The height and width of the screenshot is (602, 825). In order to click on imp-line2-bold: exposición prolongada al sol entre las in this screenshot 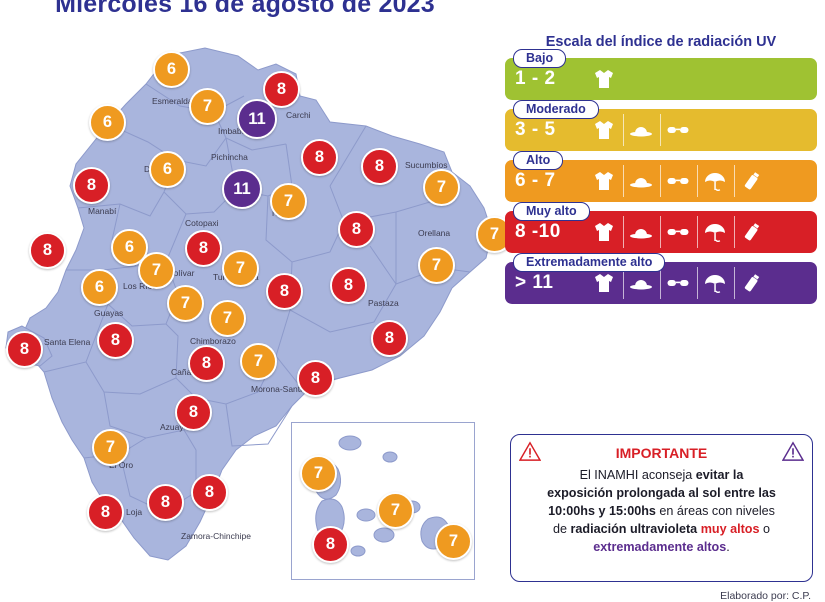, I will do `click(661, 493)`.